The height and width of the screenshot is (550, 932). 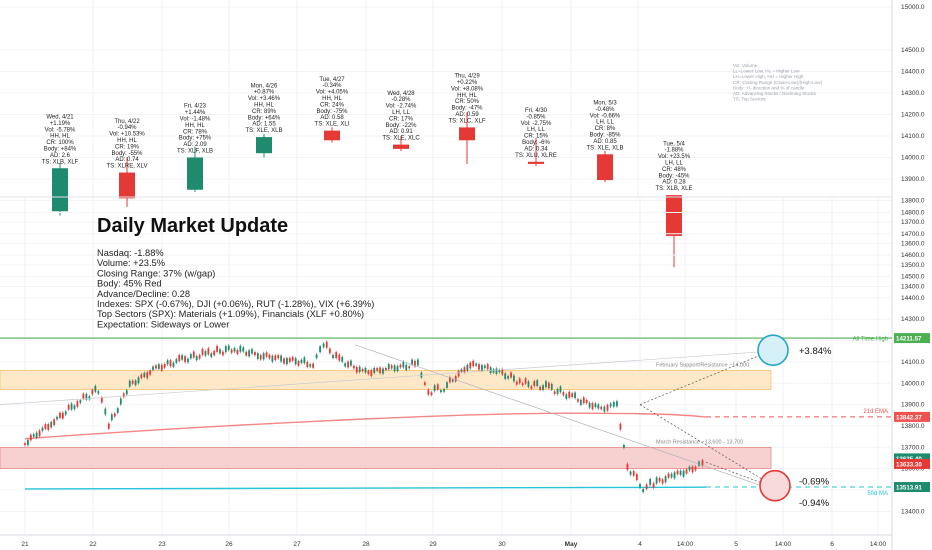 I want to click on daily-stat-line: Body: +84%, so click(x=60, y=149).